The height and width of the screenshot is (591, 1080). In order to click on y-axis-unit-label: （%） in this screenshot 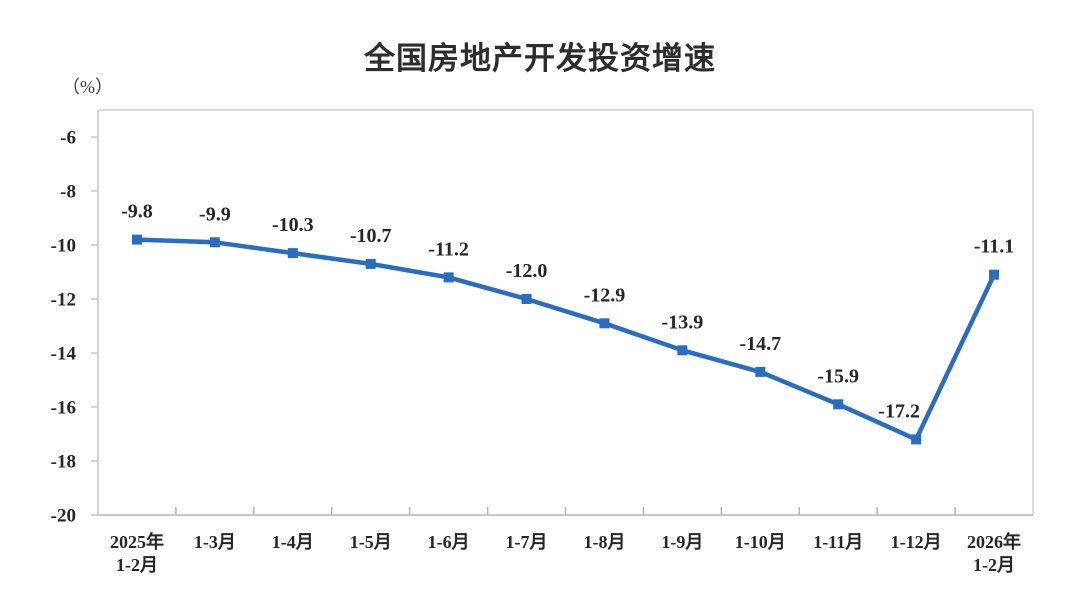, I will do `click(87, 87)`.